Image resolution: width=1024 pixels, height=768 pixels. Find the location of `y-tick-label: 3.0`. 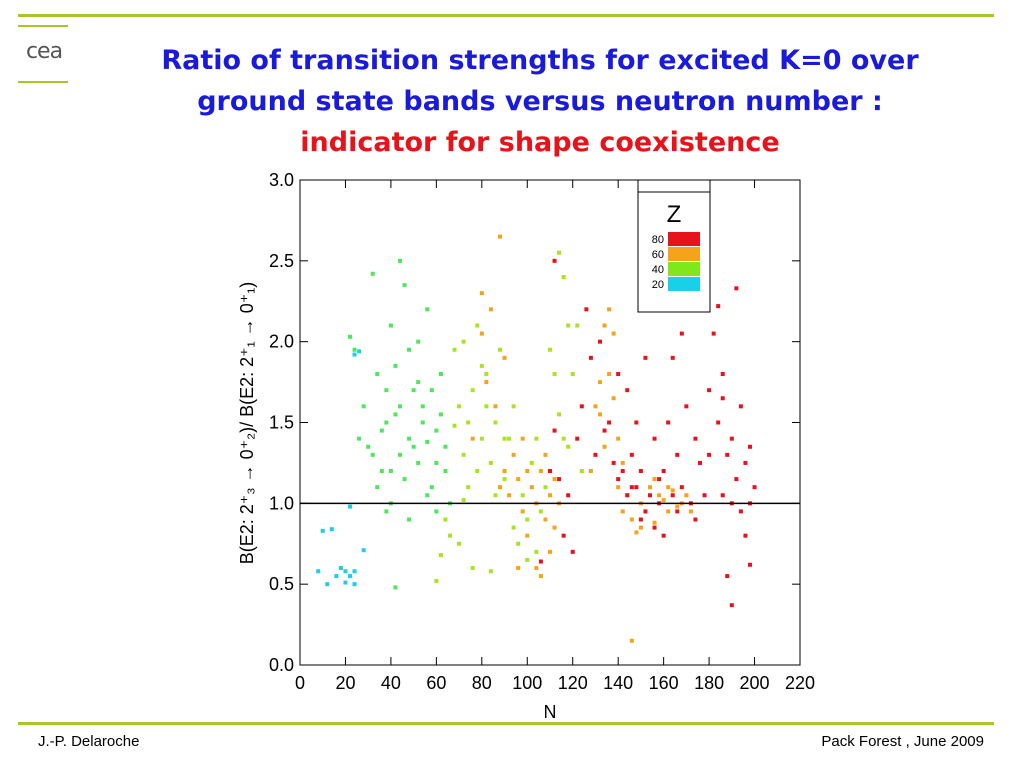

y-tick-label: 3.0 is located at coordinates (281, 180).